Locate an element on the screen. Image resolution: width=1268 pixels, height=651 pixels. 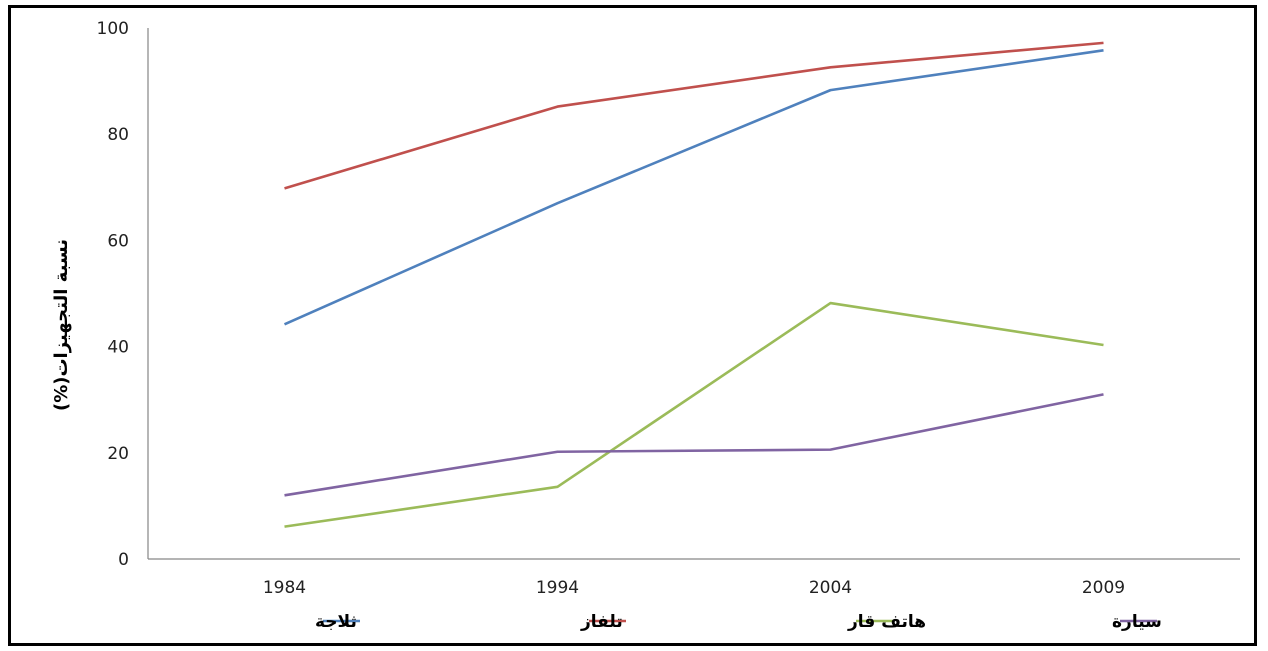
y-tick-label: 100 is located at coordinates (113, 29).